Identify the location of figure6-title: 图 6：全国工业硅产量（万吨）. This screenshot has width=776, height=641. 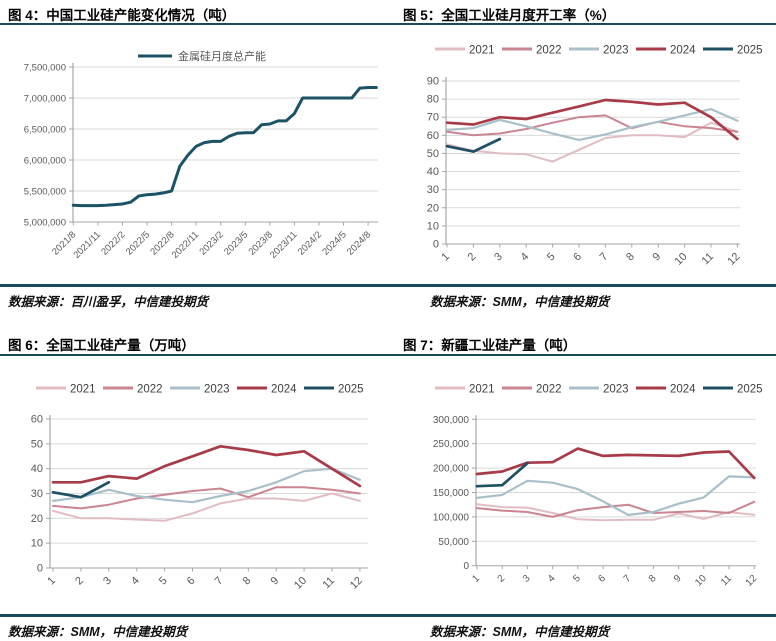
(101, 345).